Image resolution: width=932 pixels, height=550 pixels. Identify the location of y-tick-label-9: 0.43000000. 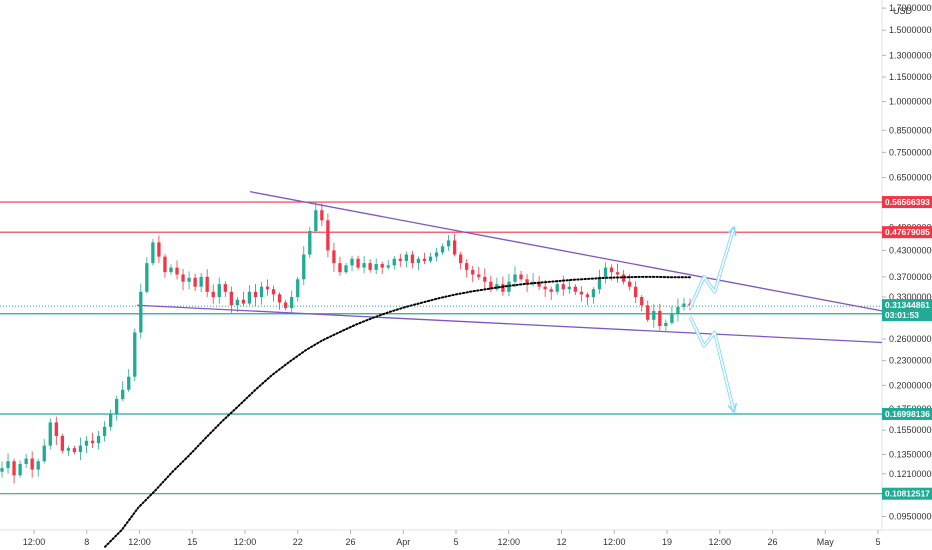
(910, 250).